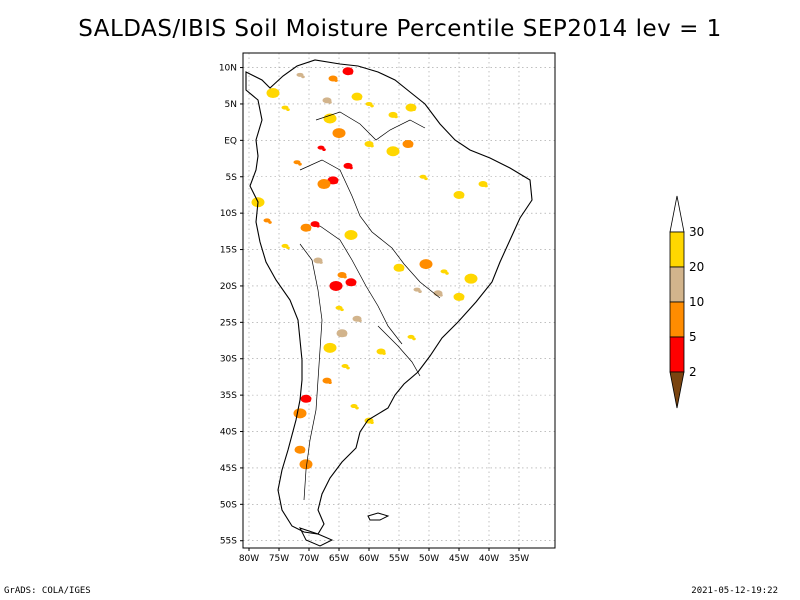 The image size is (800, 600). What do you see at coordinates (228, 396) in the screenshot?
I see `lat-tick-label: 35S` at bounding box center [228, 396].